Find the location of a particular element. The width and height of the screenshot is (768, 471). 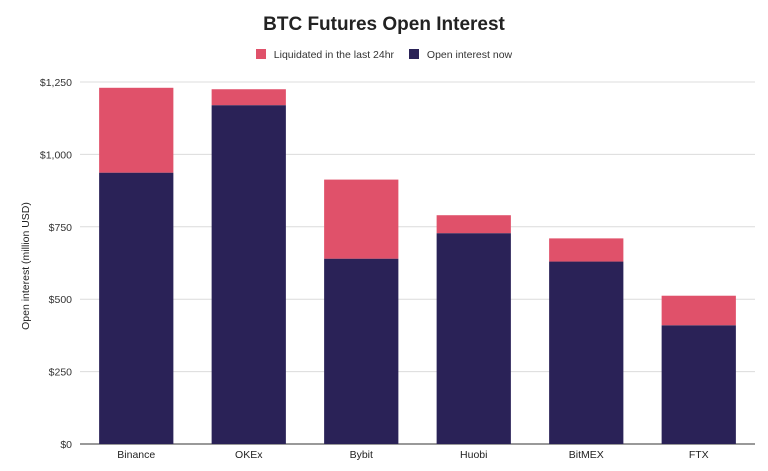

legend-item-open-interest: Open interest now is located at coordinates (460, 55).